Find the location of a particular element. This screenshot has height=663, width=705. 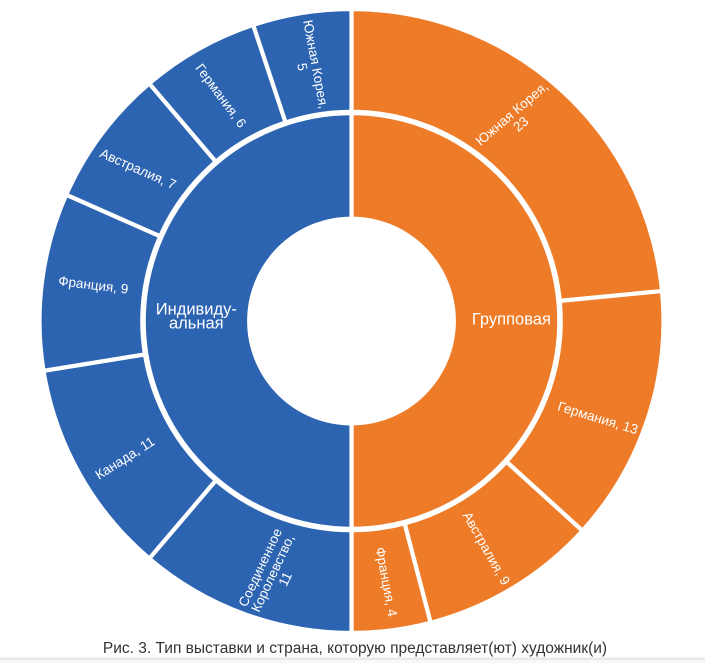

svg-text: Групповая is located at coordinates (511, 320).